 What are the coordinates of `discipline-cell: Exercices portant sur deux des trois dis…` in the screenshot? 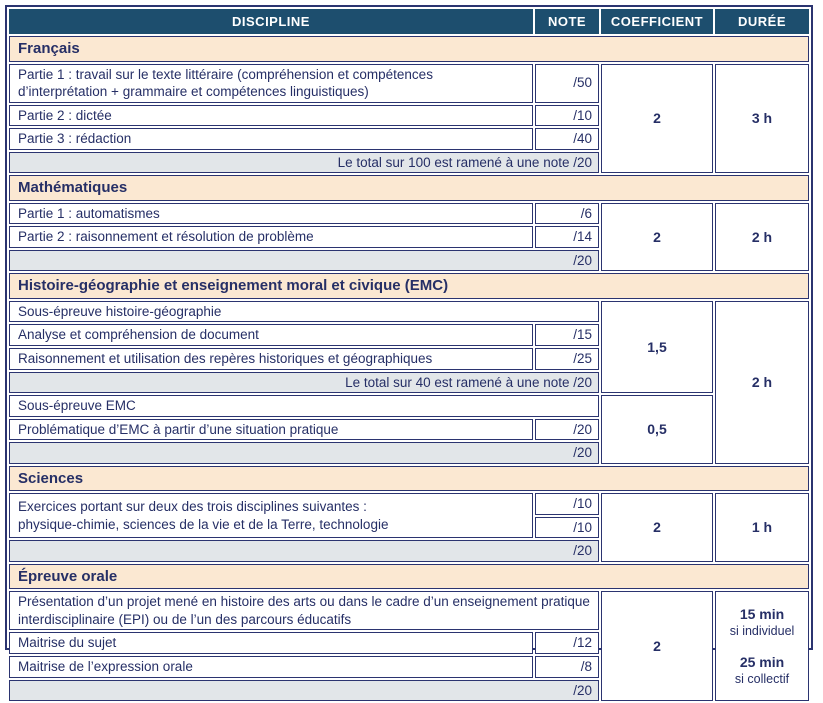 It's located at (271, 516).